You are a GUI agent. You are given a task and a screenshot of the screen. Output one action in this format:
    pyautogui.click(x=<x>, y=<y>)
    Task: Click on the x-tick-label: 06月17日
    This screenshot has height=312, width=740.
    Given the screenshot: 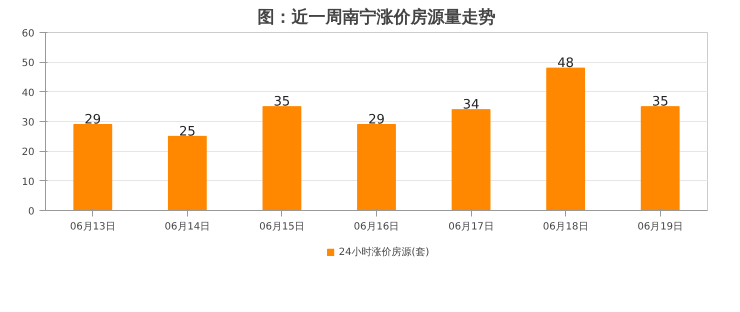 What is the action you would take?
    pyautogui.click(x=471, y=227)
    